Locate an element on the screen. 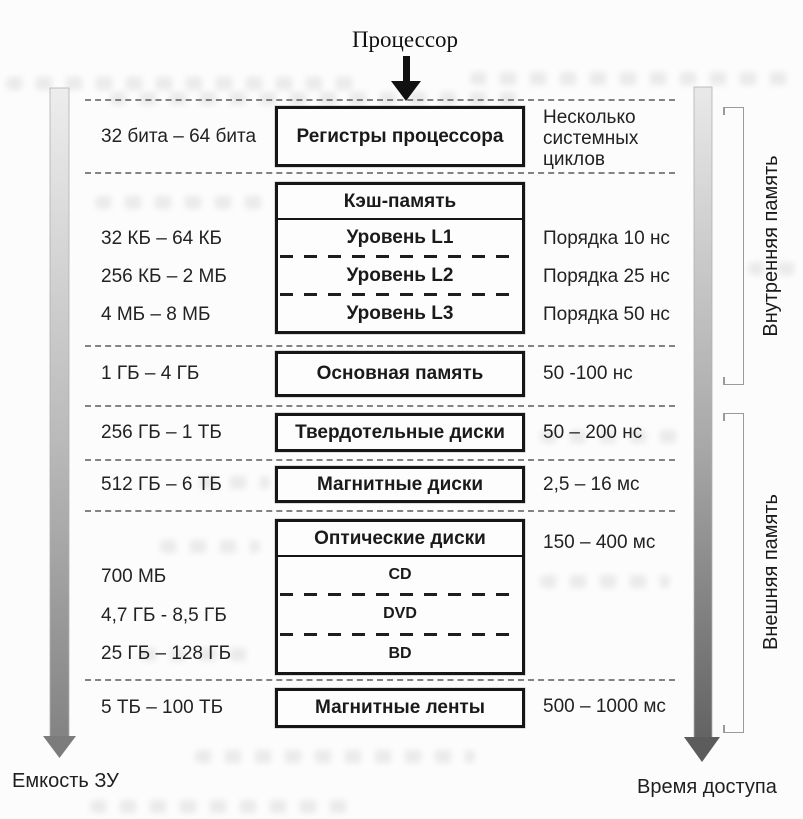 This screenshot has height=819, width=803. time-axis-label: Время доступа is located at coordinates (707, 787).